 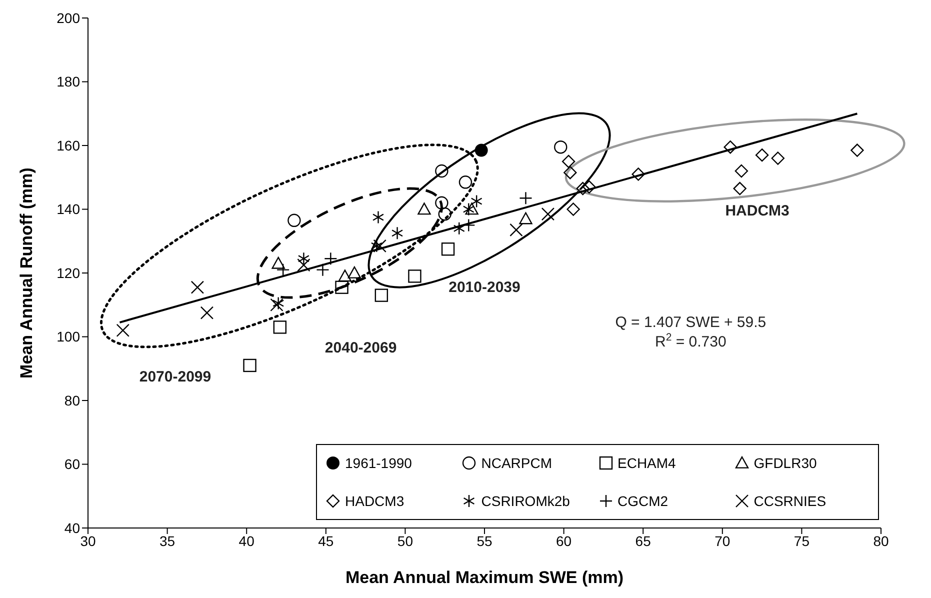 What do you see at coordinates (516, 463) in the screenshot?
I see `legend-label: NCARPCM` at bounding box center [516, 463].